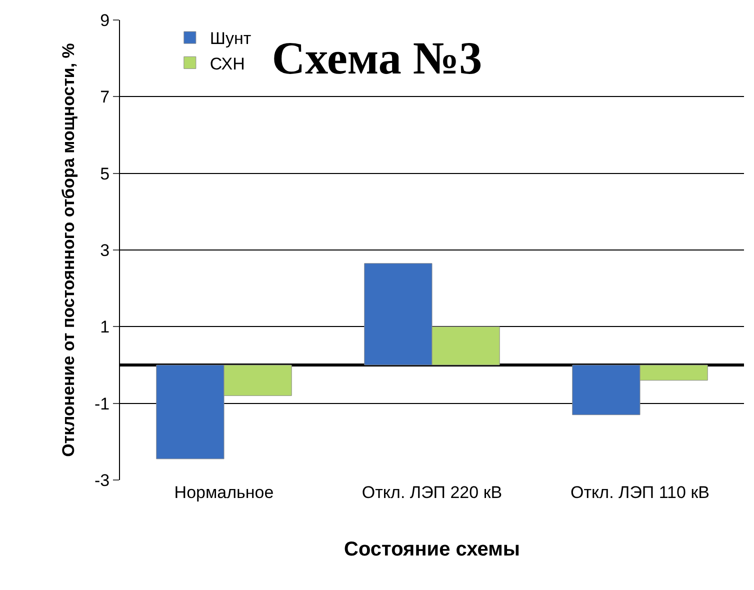  I want to click on x-axis-title: Состояние схемы, so click(432, 549).